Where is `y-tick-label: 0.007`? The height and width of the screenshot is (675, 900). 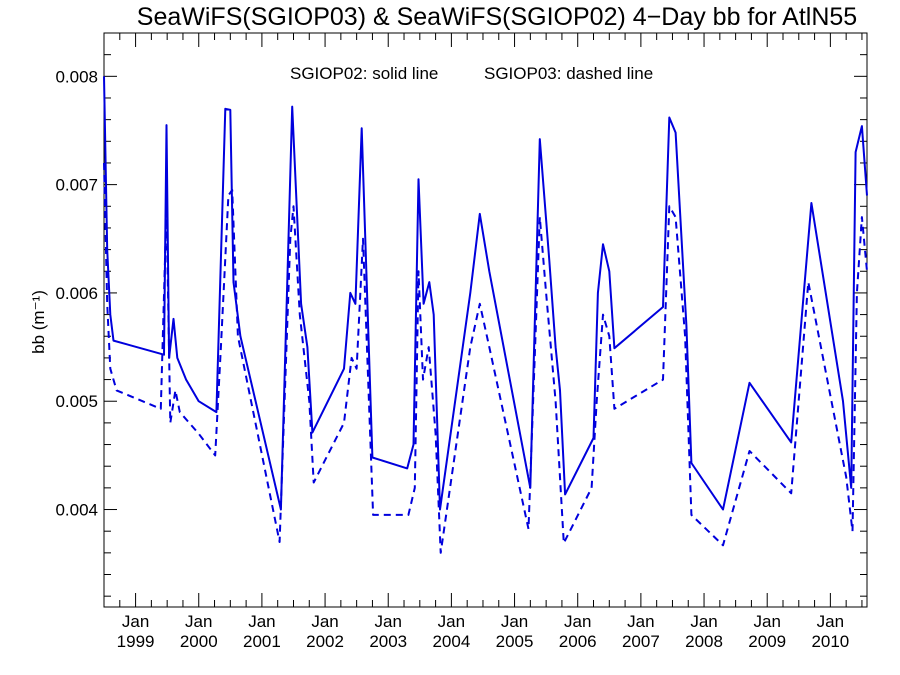 y-tick-label: 0.007 is located at coordinates (76, 185).